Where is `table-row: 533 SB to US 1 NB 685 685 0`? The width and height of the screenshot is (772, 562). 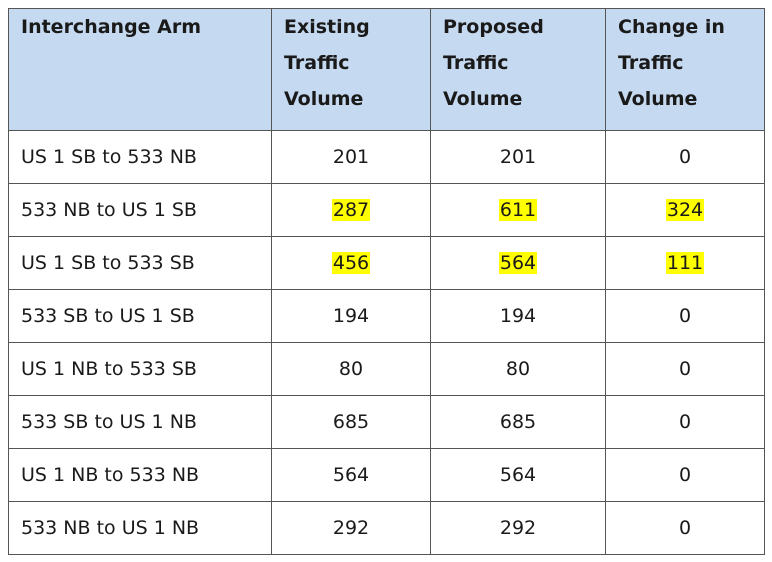
table-row: 533 SB to US 1 NB 685 685 0 is located at coordinates (386, 422).